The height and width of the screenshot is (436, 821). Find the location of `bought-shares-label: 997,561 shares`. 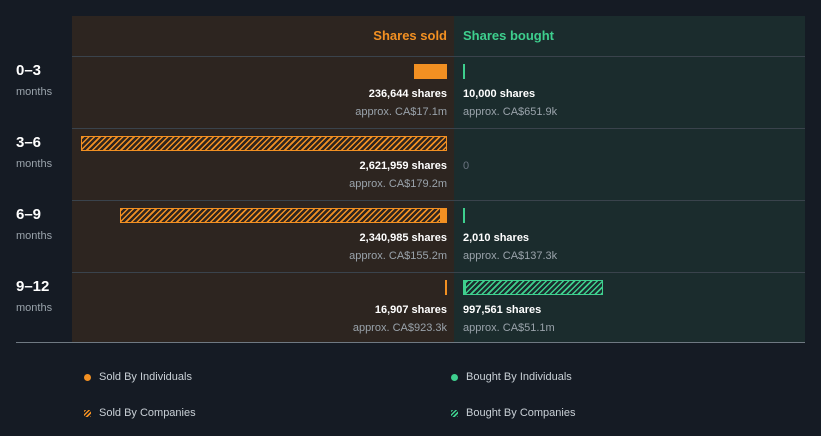

bought-shares-label: 997,561 shares is located at coordinates (502, 310).